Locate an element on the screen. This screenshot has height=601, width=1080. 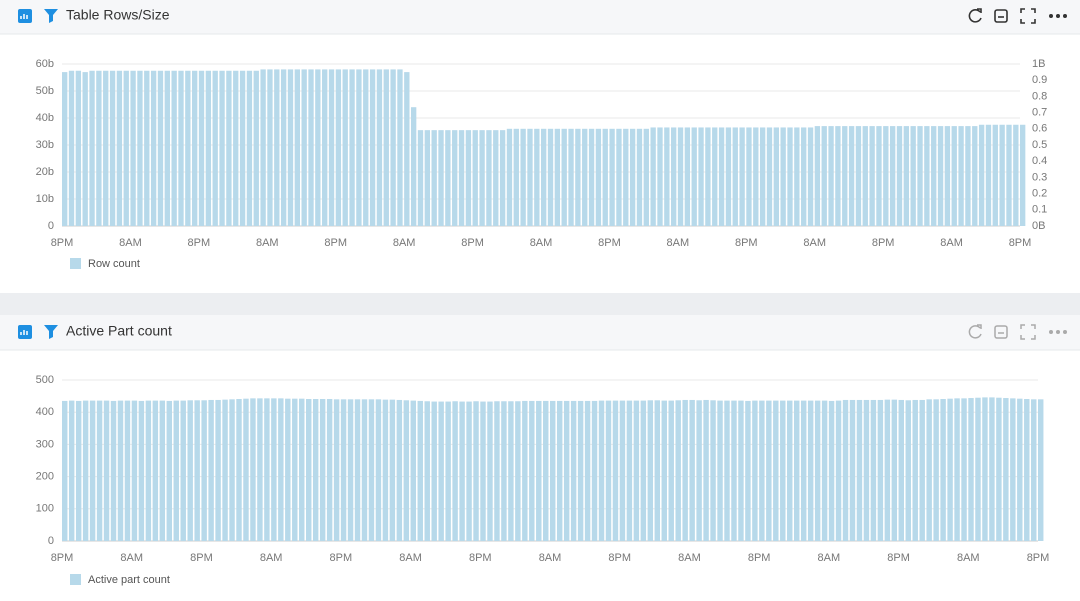
y2-tick-label: 0.5 is located at coordinates (1039, 145).